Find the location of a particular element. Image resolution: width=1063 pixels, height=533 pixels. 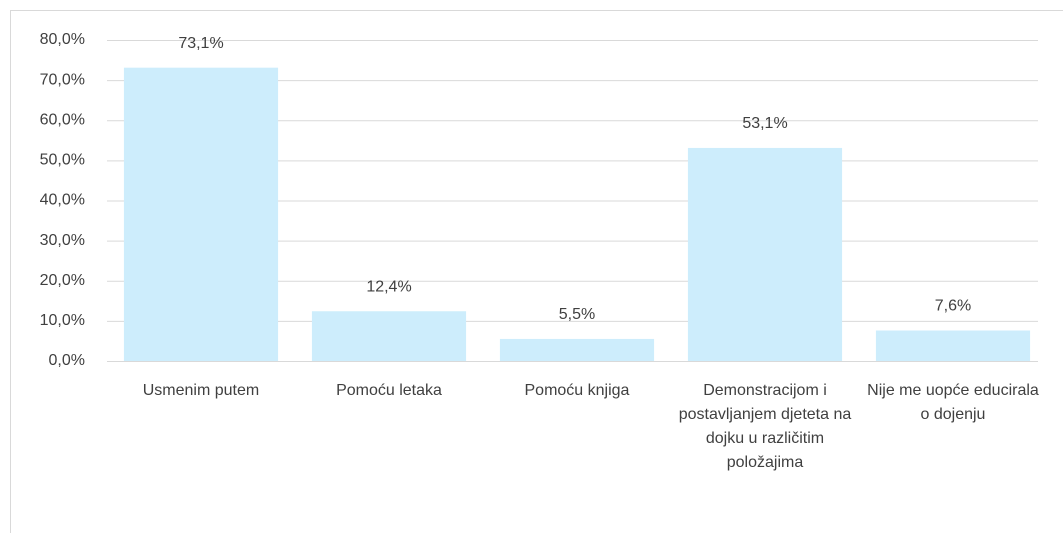

x-tick-label: Nije me uopće educirala o dojenju is located at coordinates (953, 402).